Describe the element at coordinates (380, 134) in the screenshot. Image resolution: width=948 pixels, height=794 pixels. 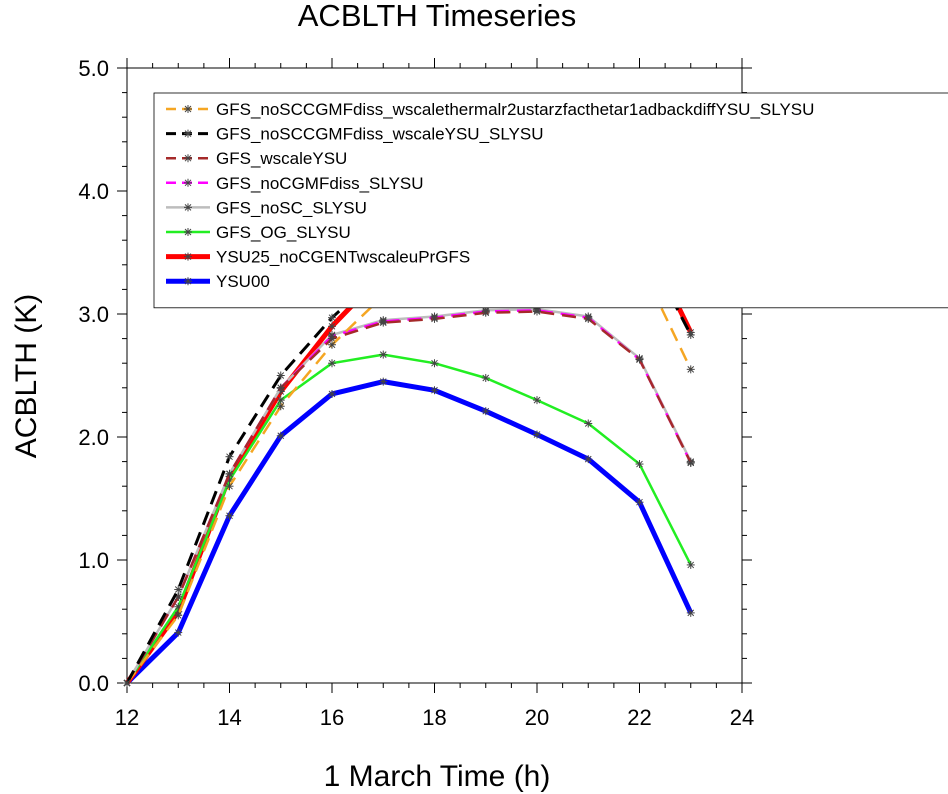
I see `legend-label: GFS_noSCCGMFdiss_wscaleYSU_SLYSU` at that location.